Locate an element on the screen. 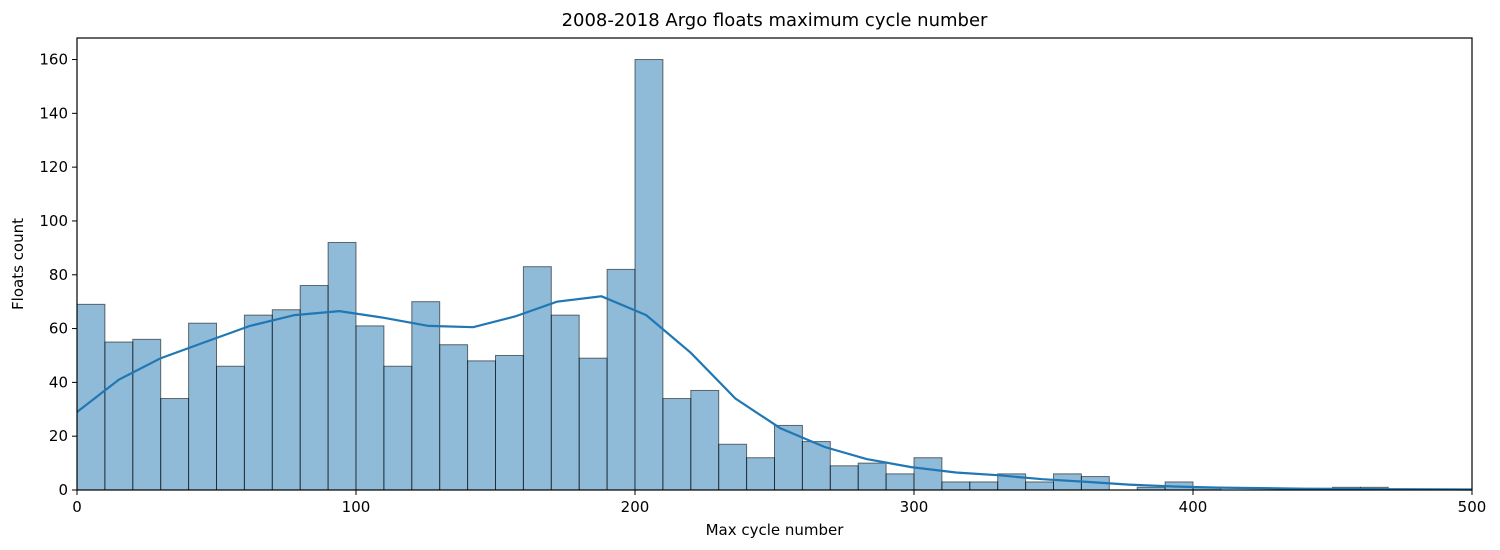  y-tick-label: 20 is located at coordinates (58, 436).